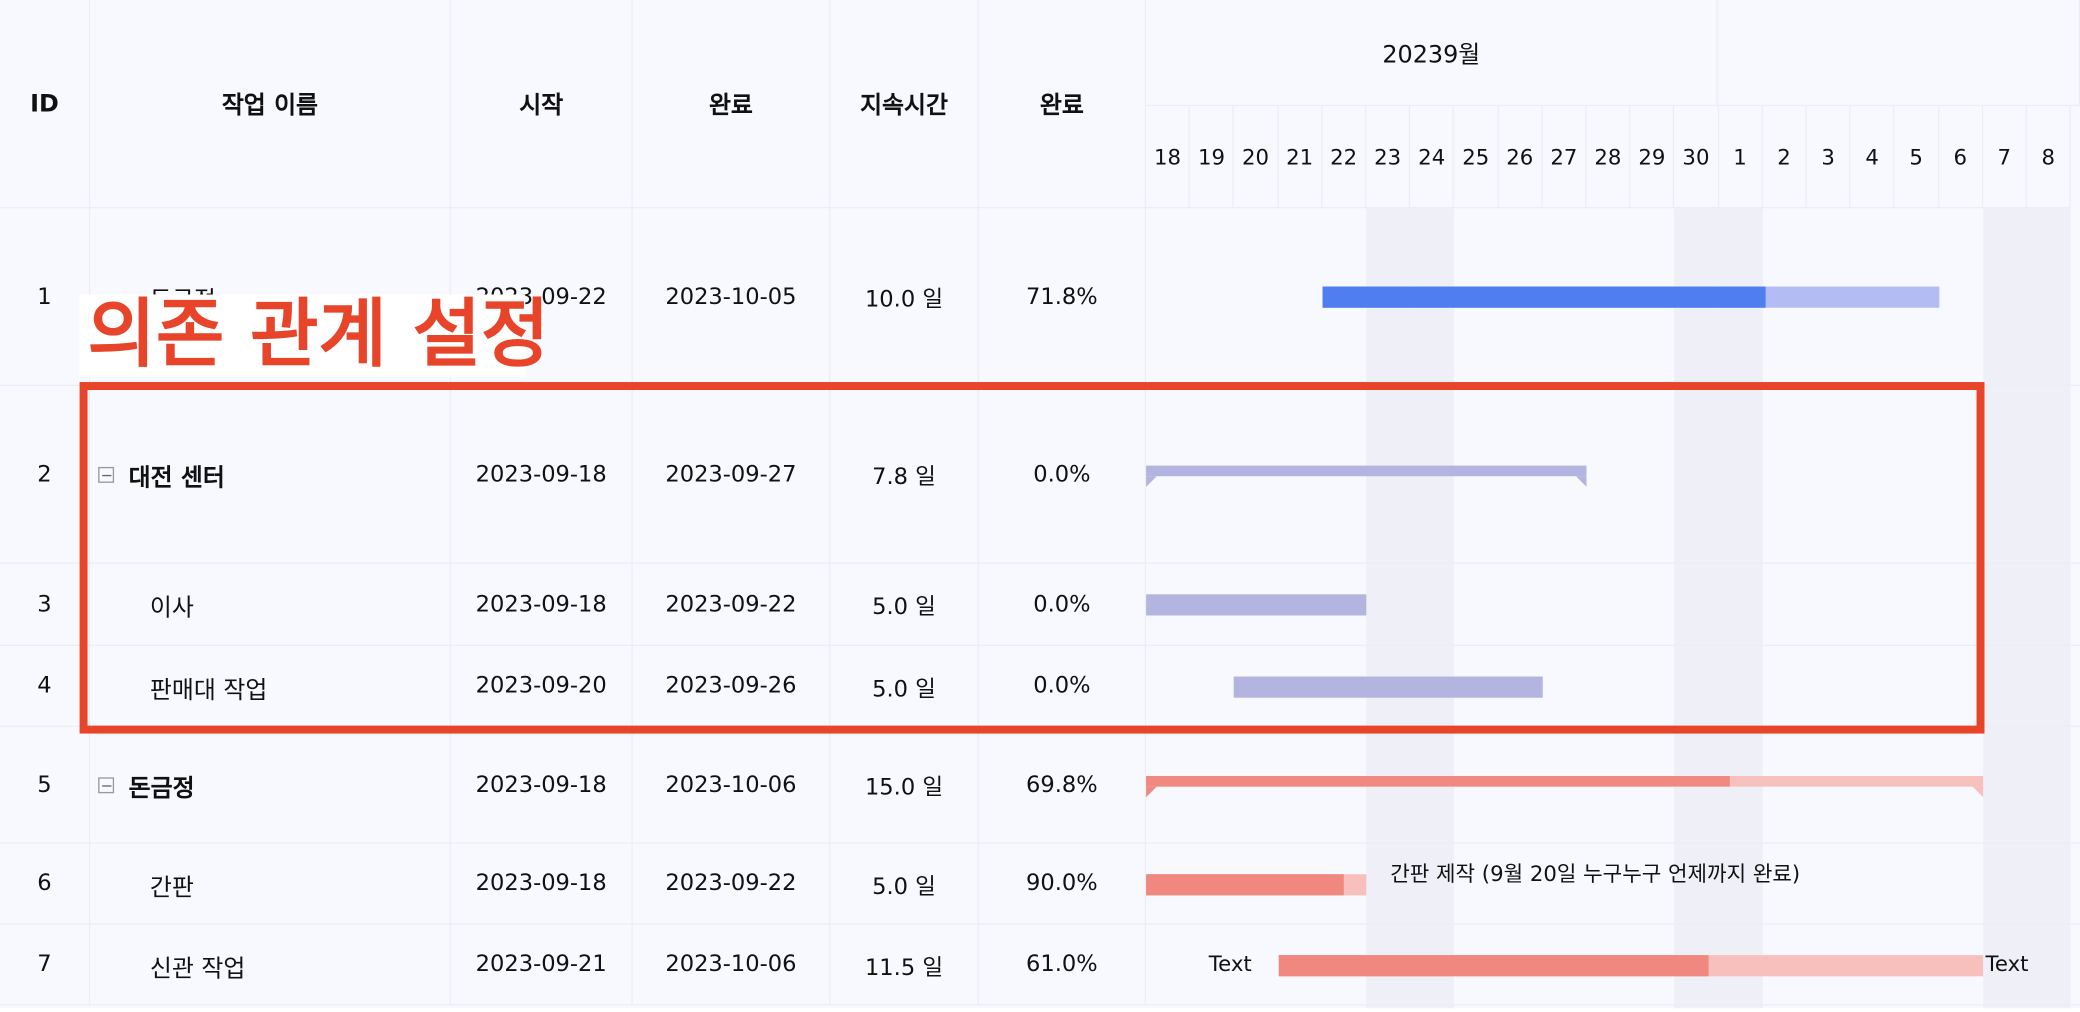 This screenshot has width=2080, height=1012. What do you see at coordinates (1168, 157) in the screenshot?
I see `day-header: 18` at bounding box center [1168, 157].